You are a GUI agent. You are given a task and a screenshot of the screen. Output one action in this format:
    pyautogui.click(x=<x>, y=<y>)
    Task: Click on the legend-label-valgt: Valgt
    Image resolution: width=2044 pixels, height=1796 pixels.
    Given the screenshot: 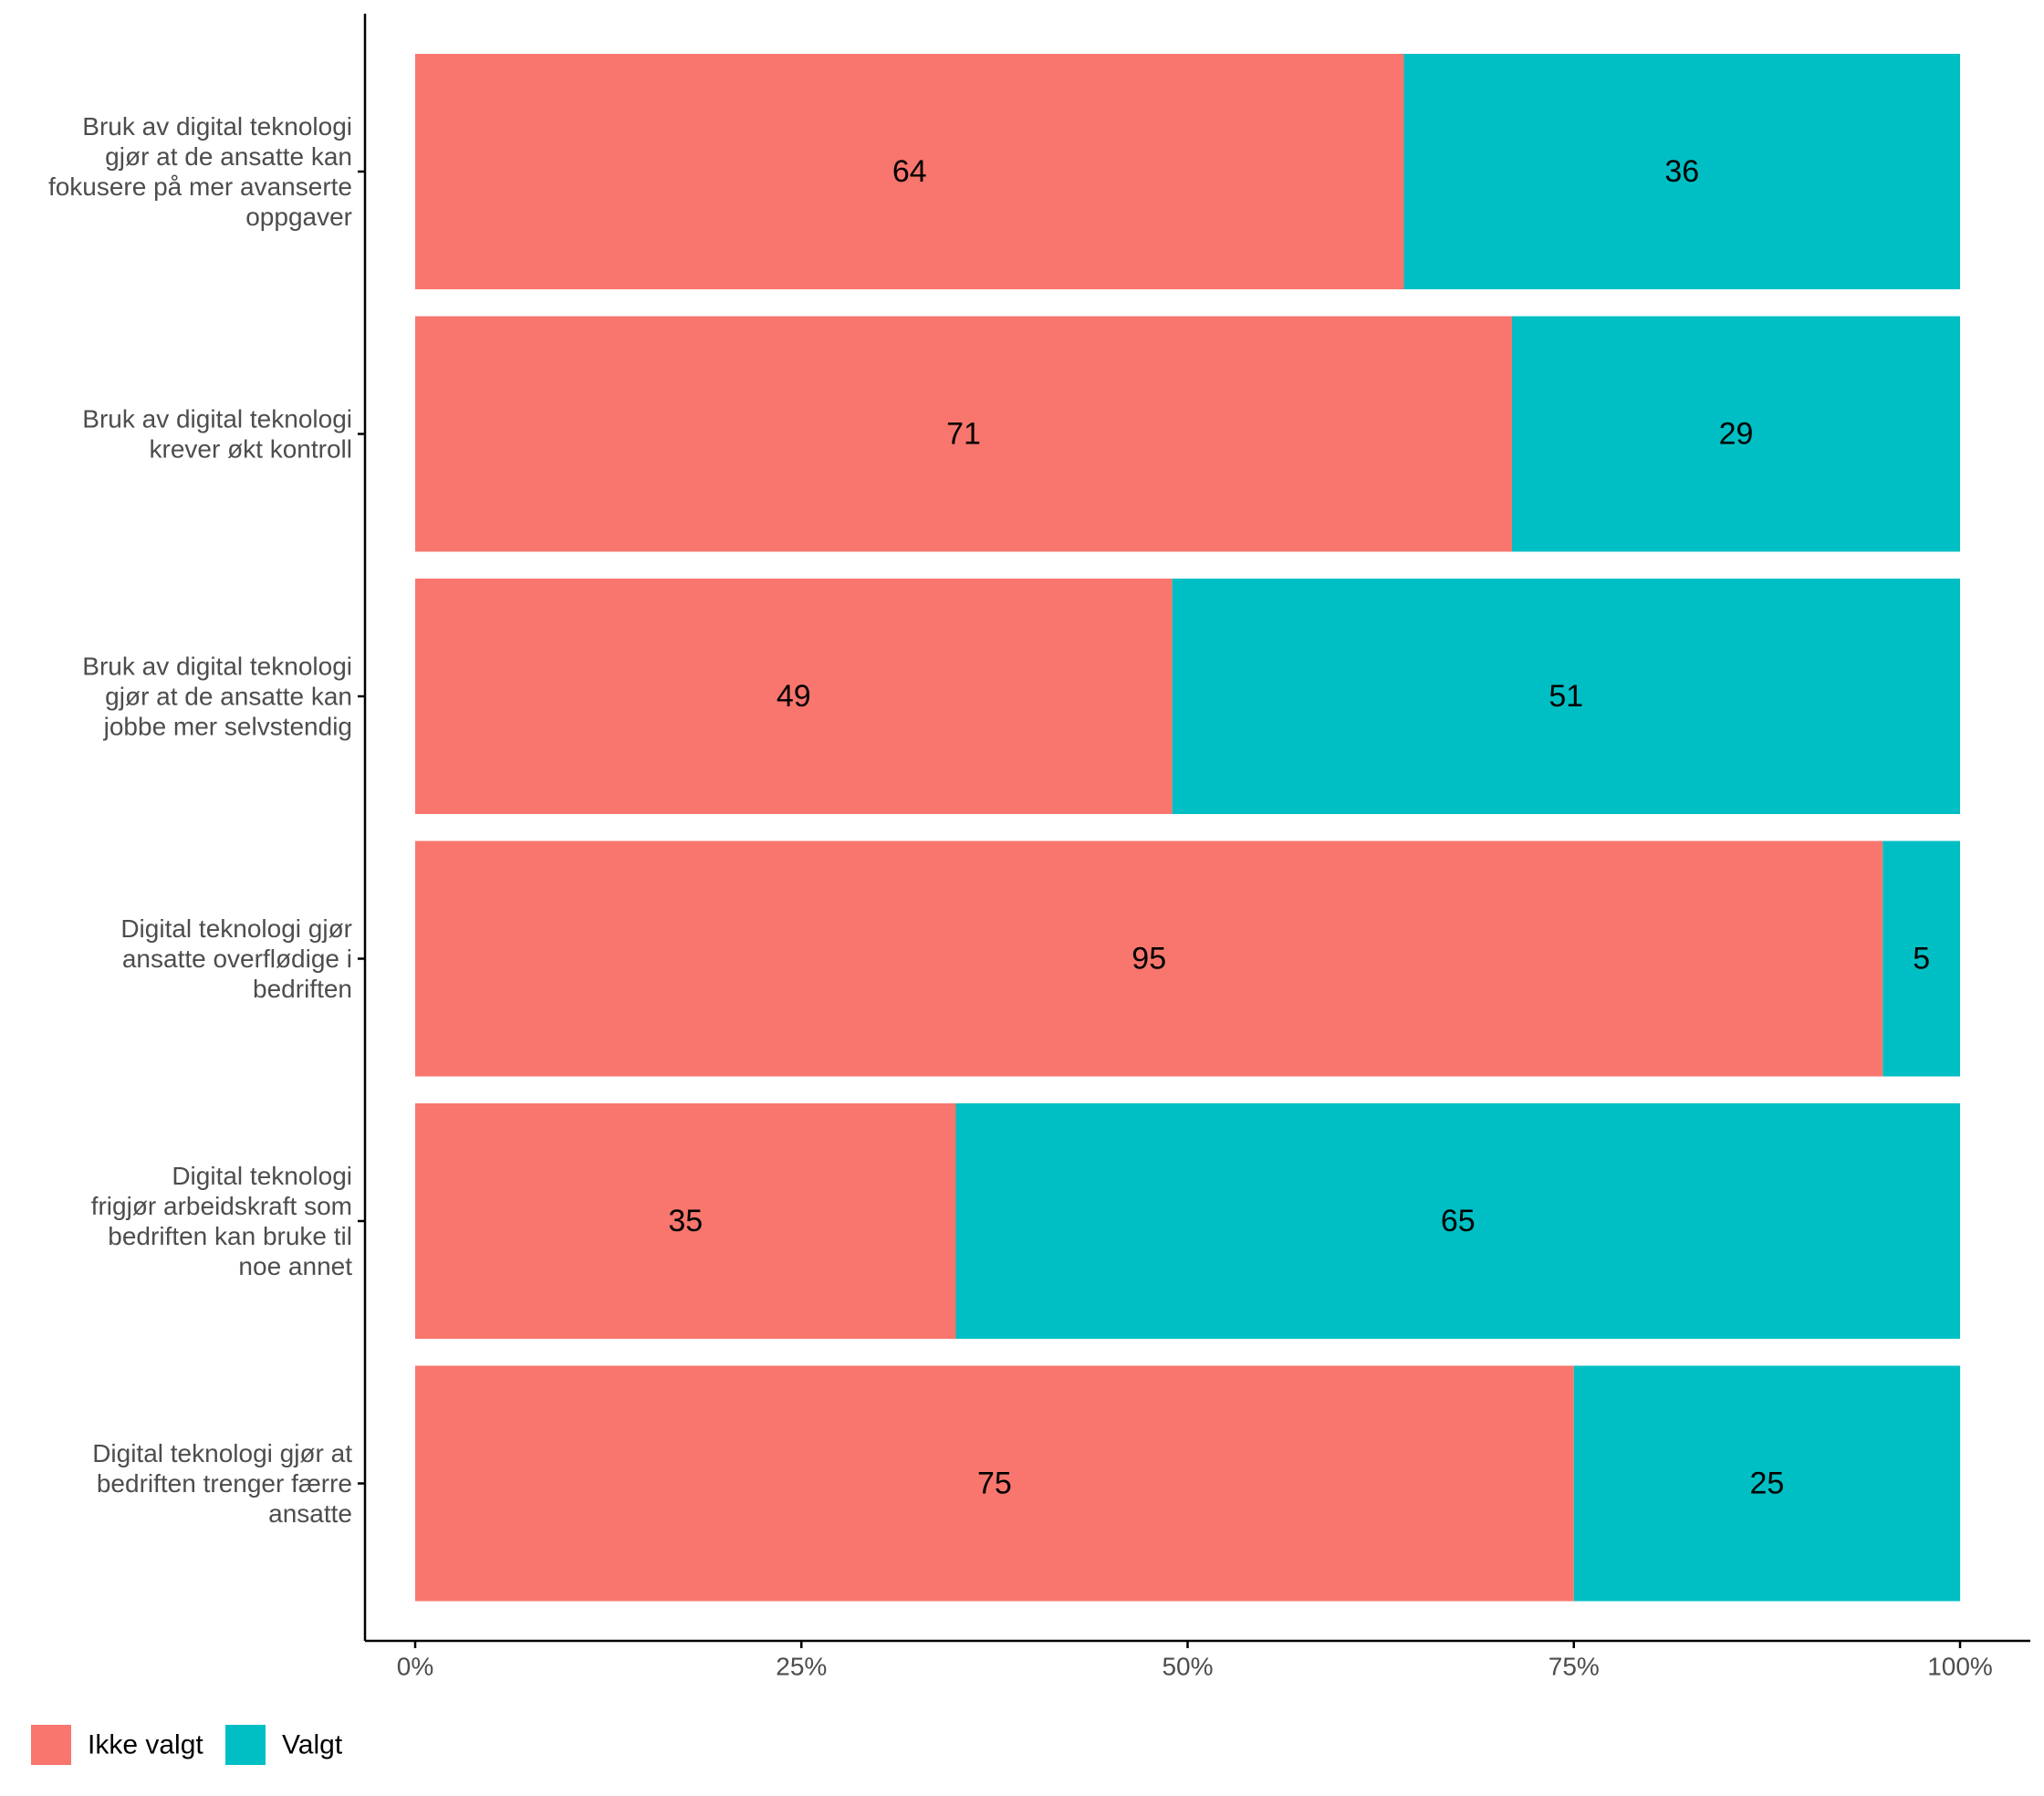 What is the action you would take?
    pyautogui.click(x=312, y=1745)
    